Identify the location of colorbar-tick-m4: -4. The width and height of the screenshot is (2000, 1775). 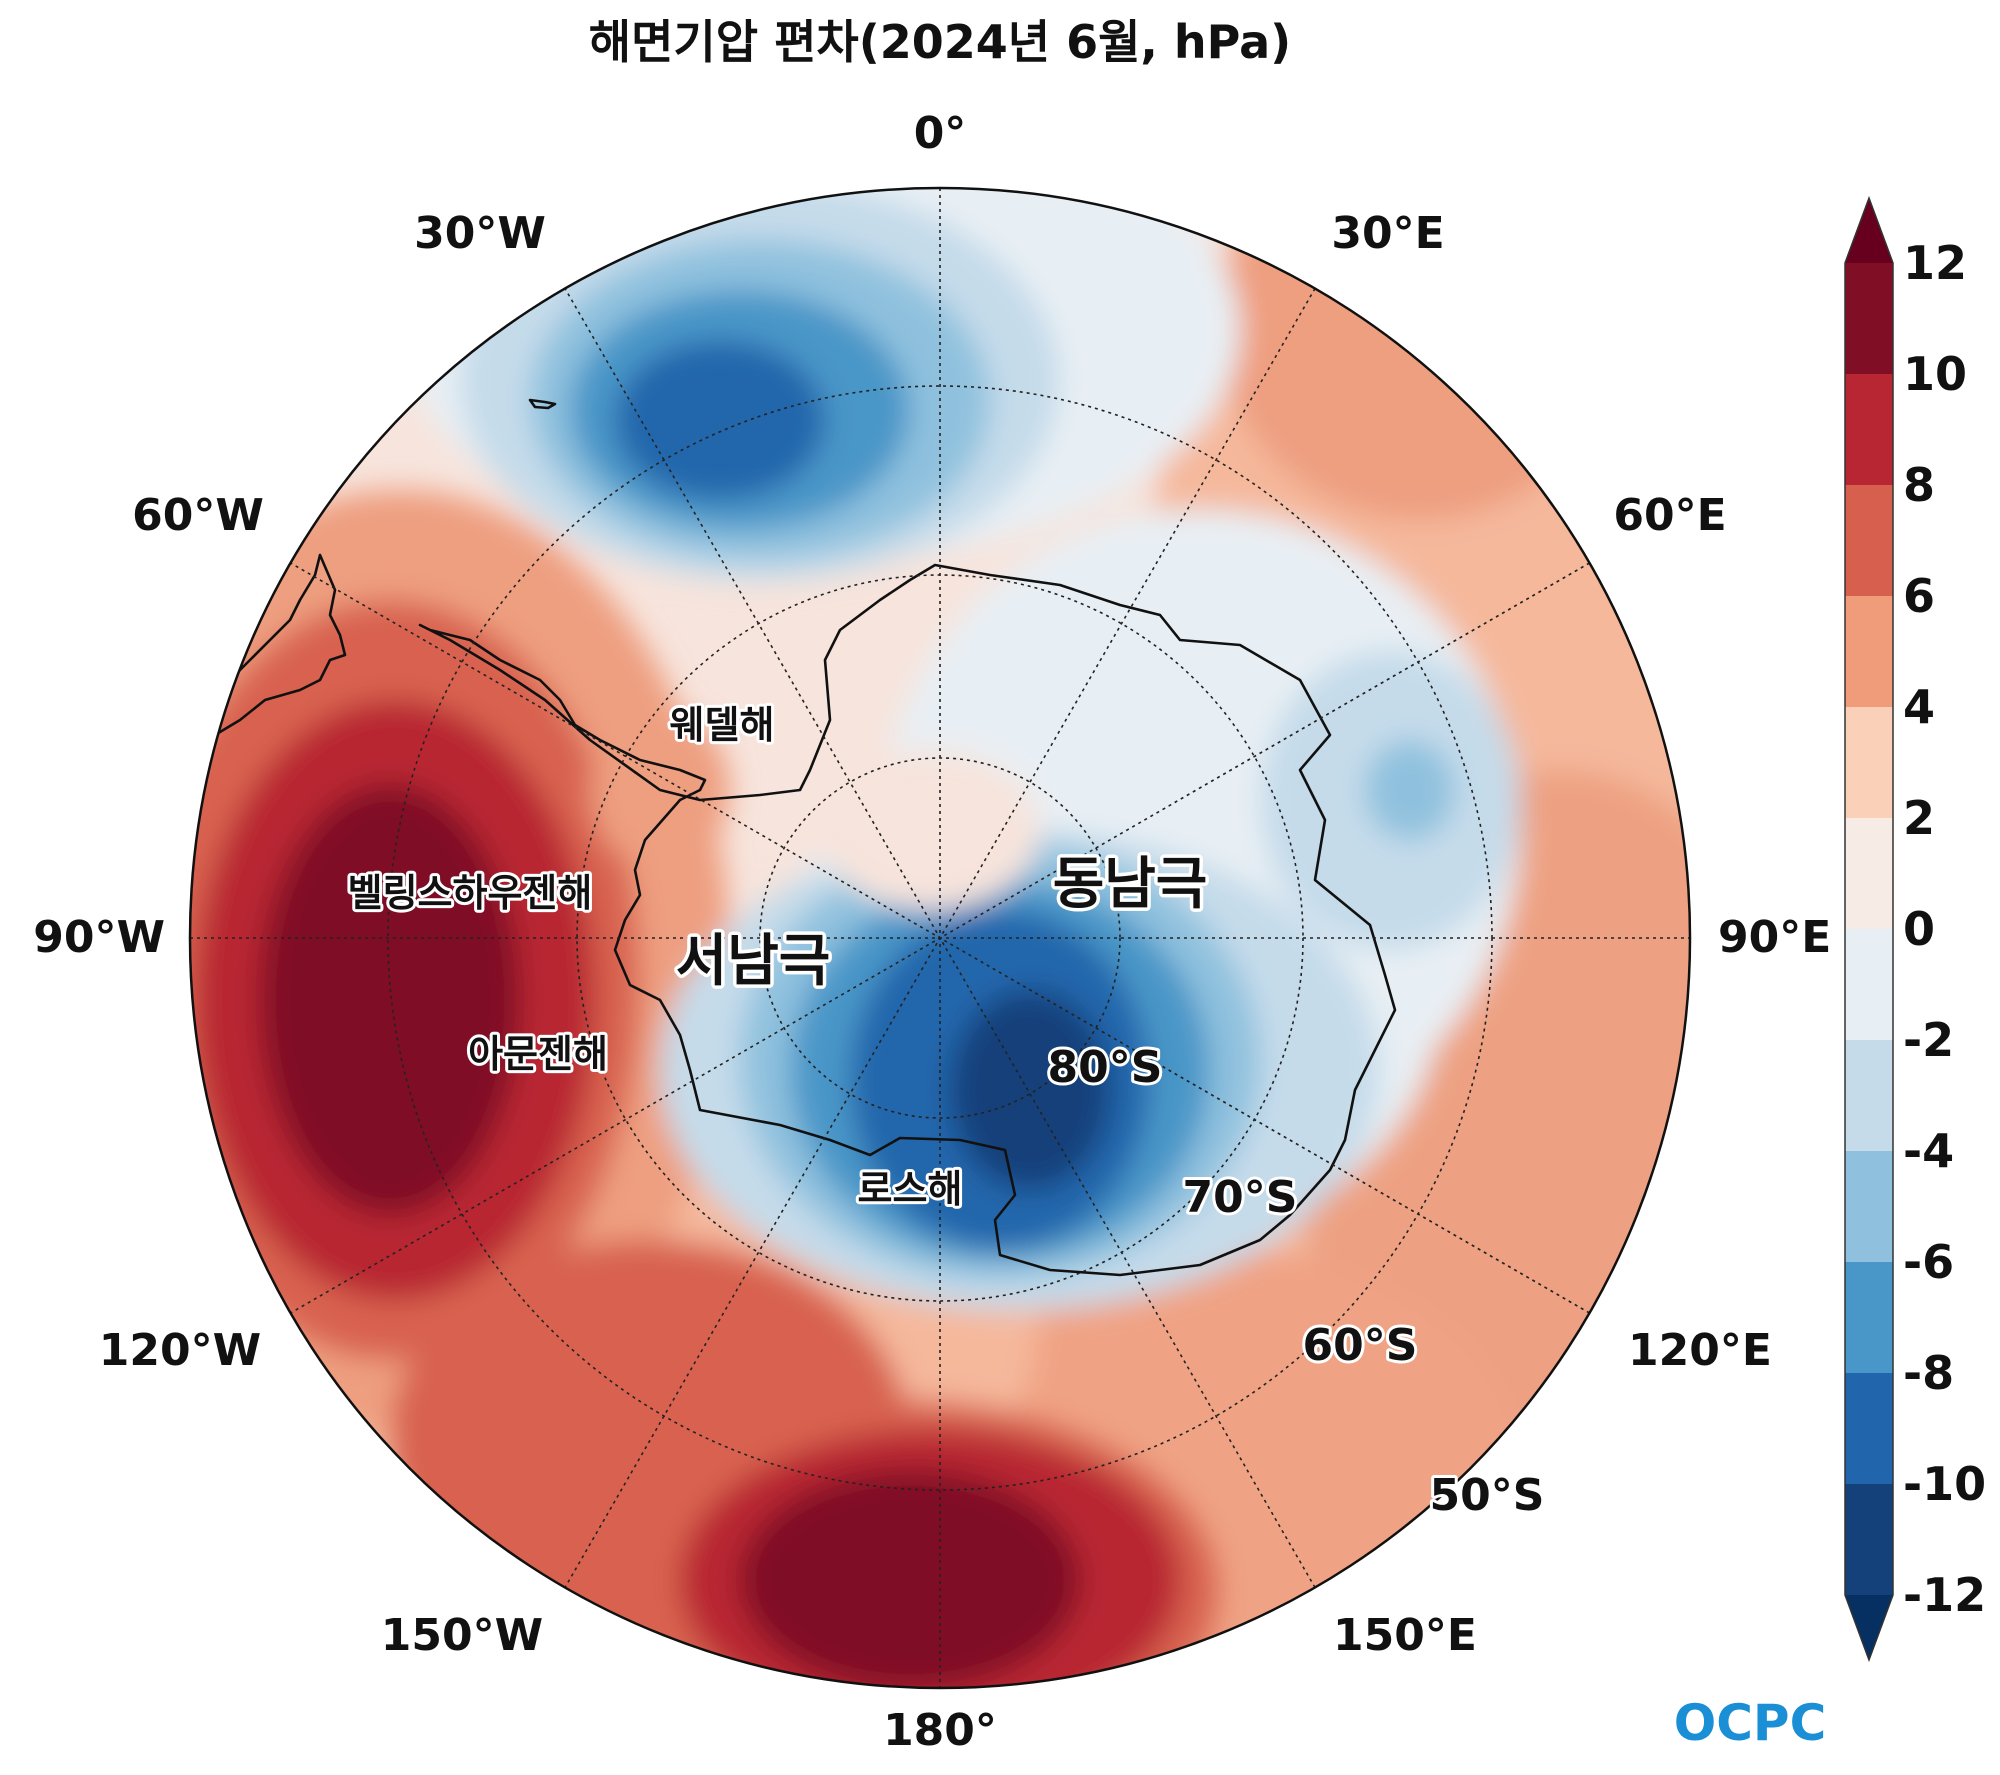
(1928, 1151).